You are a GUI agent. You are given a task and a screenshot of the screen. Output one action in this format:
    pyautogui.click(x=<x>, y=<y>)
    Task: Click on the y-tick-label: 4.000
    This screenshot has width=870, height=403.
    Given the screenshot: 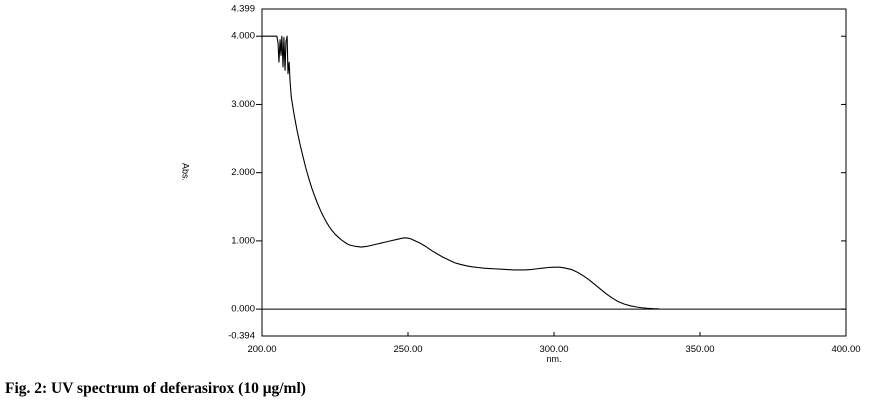 What is the action you would take?
    pyautogui.click(x=243, y=36)
    